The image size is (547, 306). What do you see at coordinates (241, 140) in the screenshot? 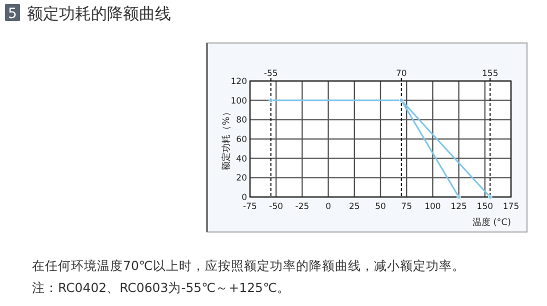
I see `y-tick-label: 60` at bounding box center [241, 140].